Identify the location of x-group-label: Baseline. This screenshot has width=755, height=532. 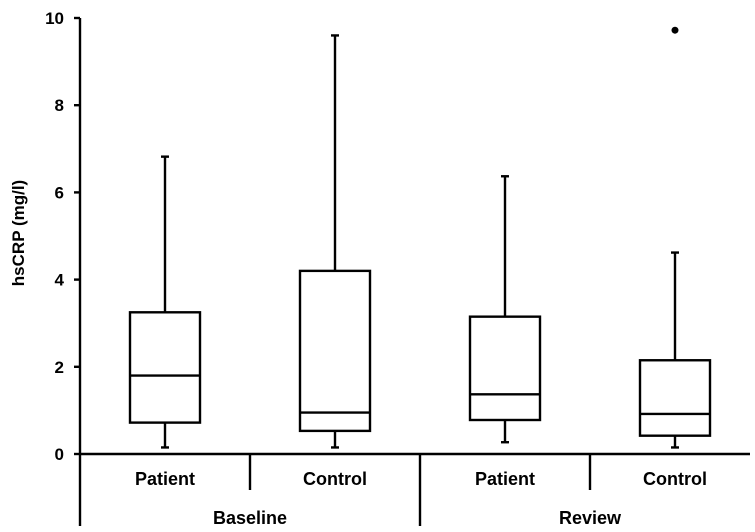
(250, 518).